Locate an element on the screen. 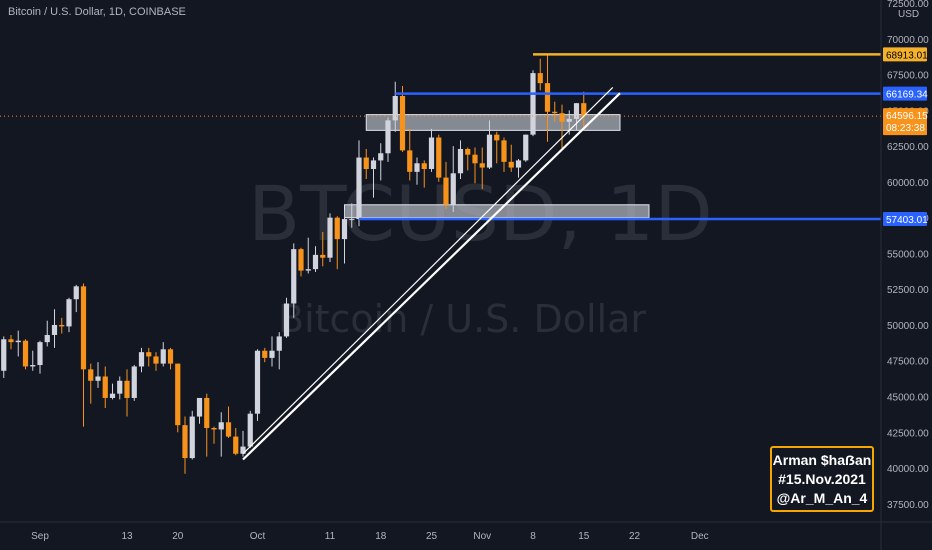  current-price-tag-bg is located at coordinates (905, 122).